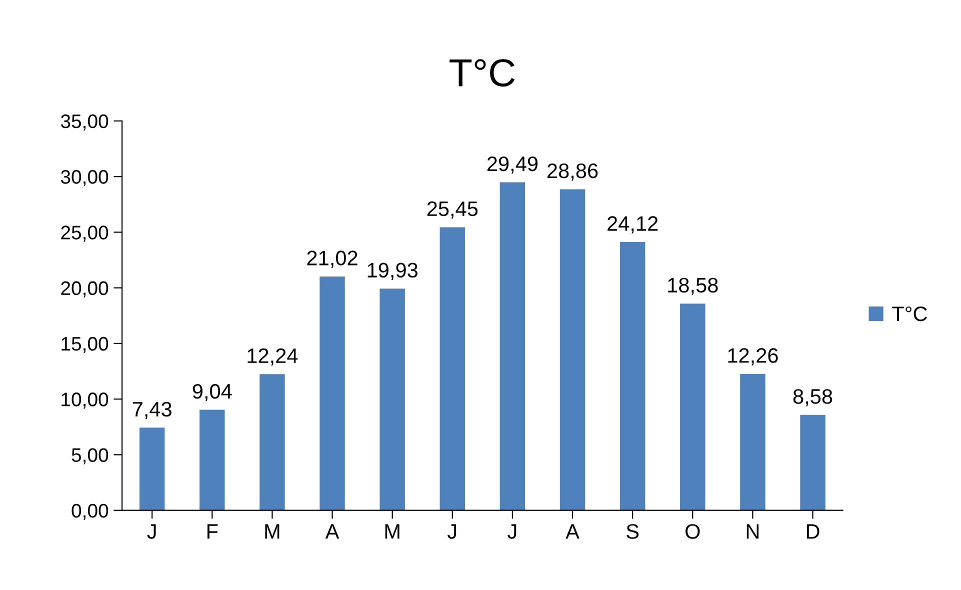 This screenshot has width=961, height=590. Describe the element at coordinates (573, 172) in the screenshot. I see `data-label: 28,86` at that location.